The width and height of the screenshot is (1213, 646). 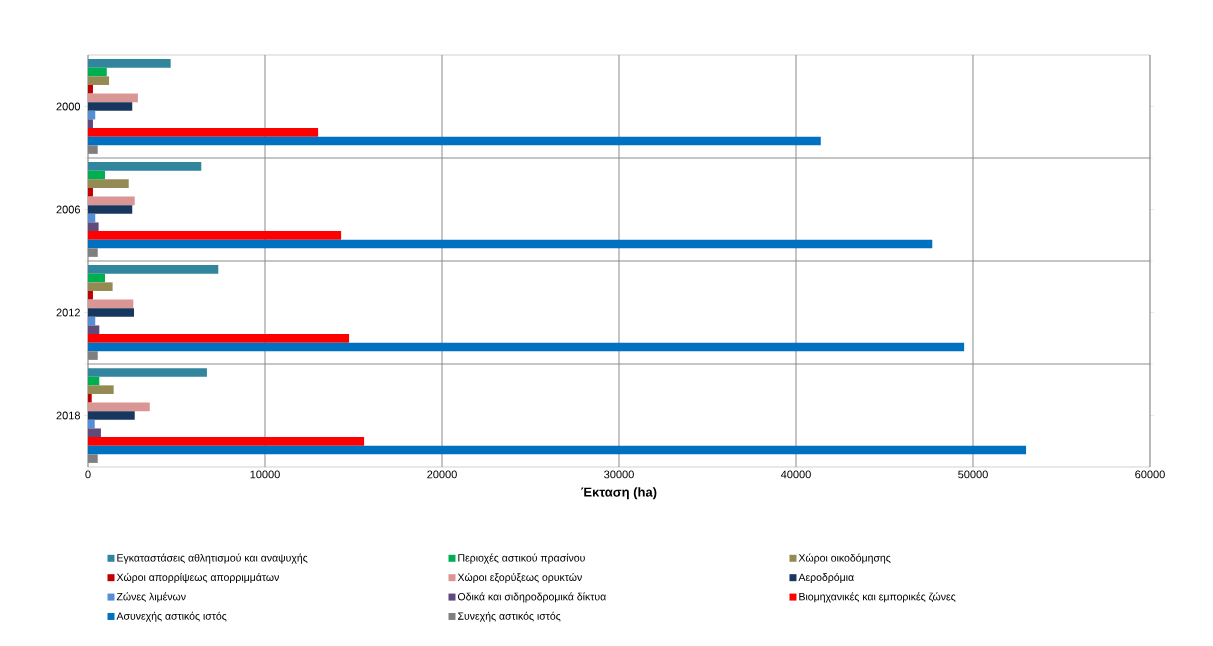 I want to click on x-axis-title: Έκταση (ha), so click(x=619, y=493).